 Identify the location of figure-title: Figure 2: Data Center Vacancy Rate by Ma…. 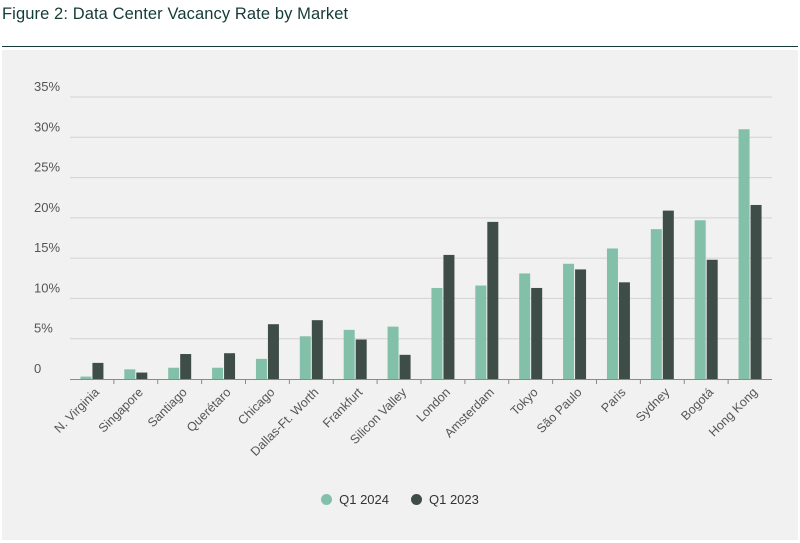
(175, 14).